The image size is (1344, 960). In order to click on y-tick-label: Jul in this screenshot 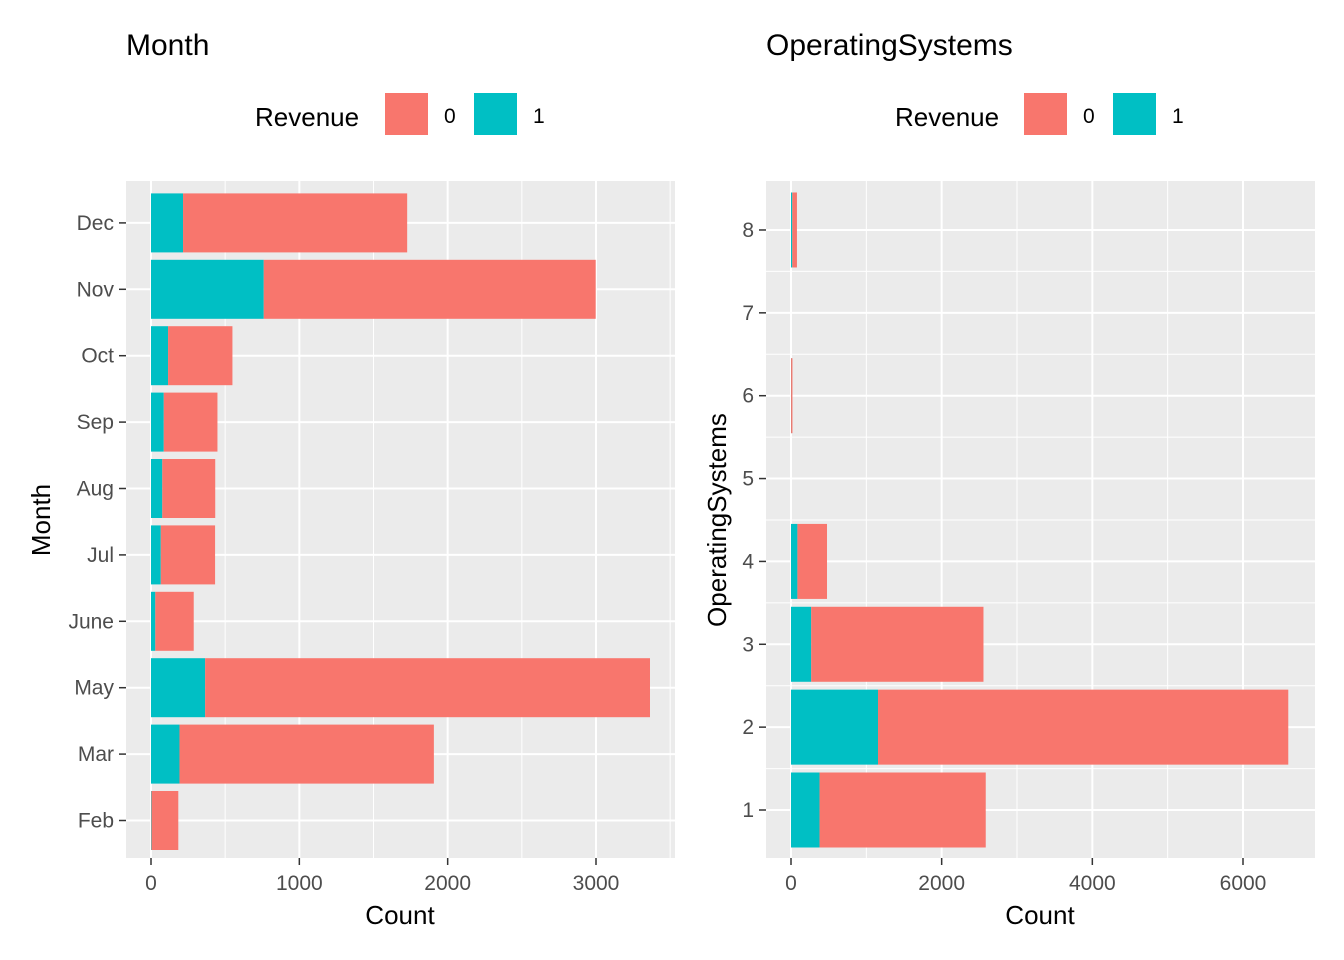, I will do `click(100, 555)`.